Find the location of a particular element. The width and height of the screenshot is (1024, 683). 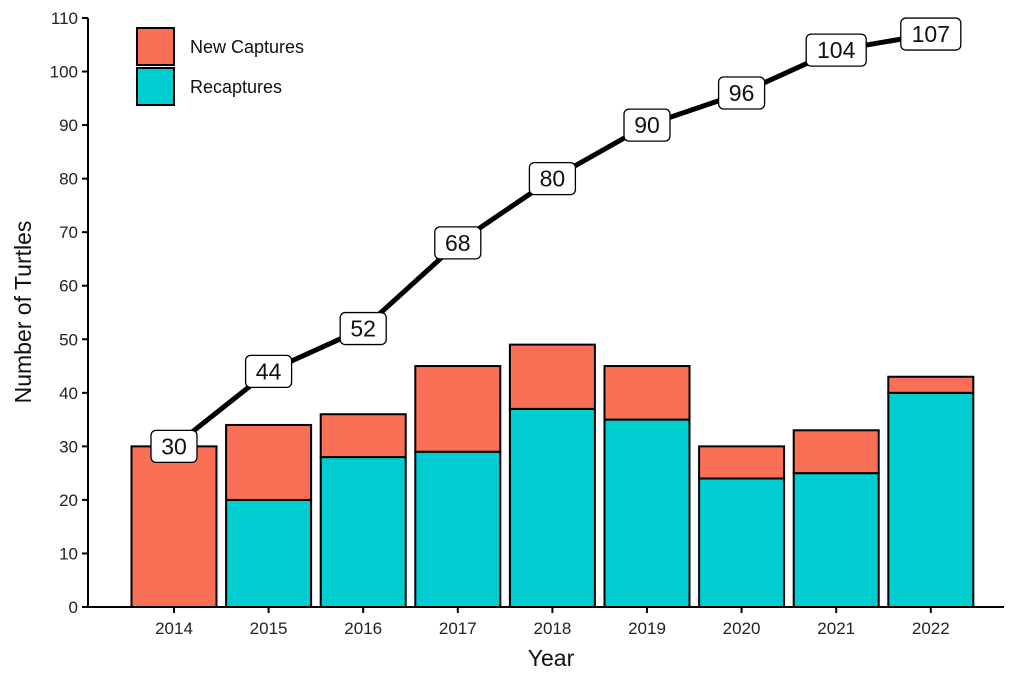

point-label-2015: 44 is located at coordinates (268, 371).